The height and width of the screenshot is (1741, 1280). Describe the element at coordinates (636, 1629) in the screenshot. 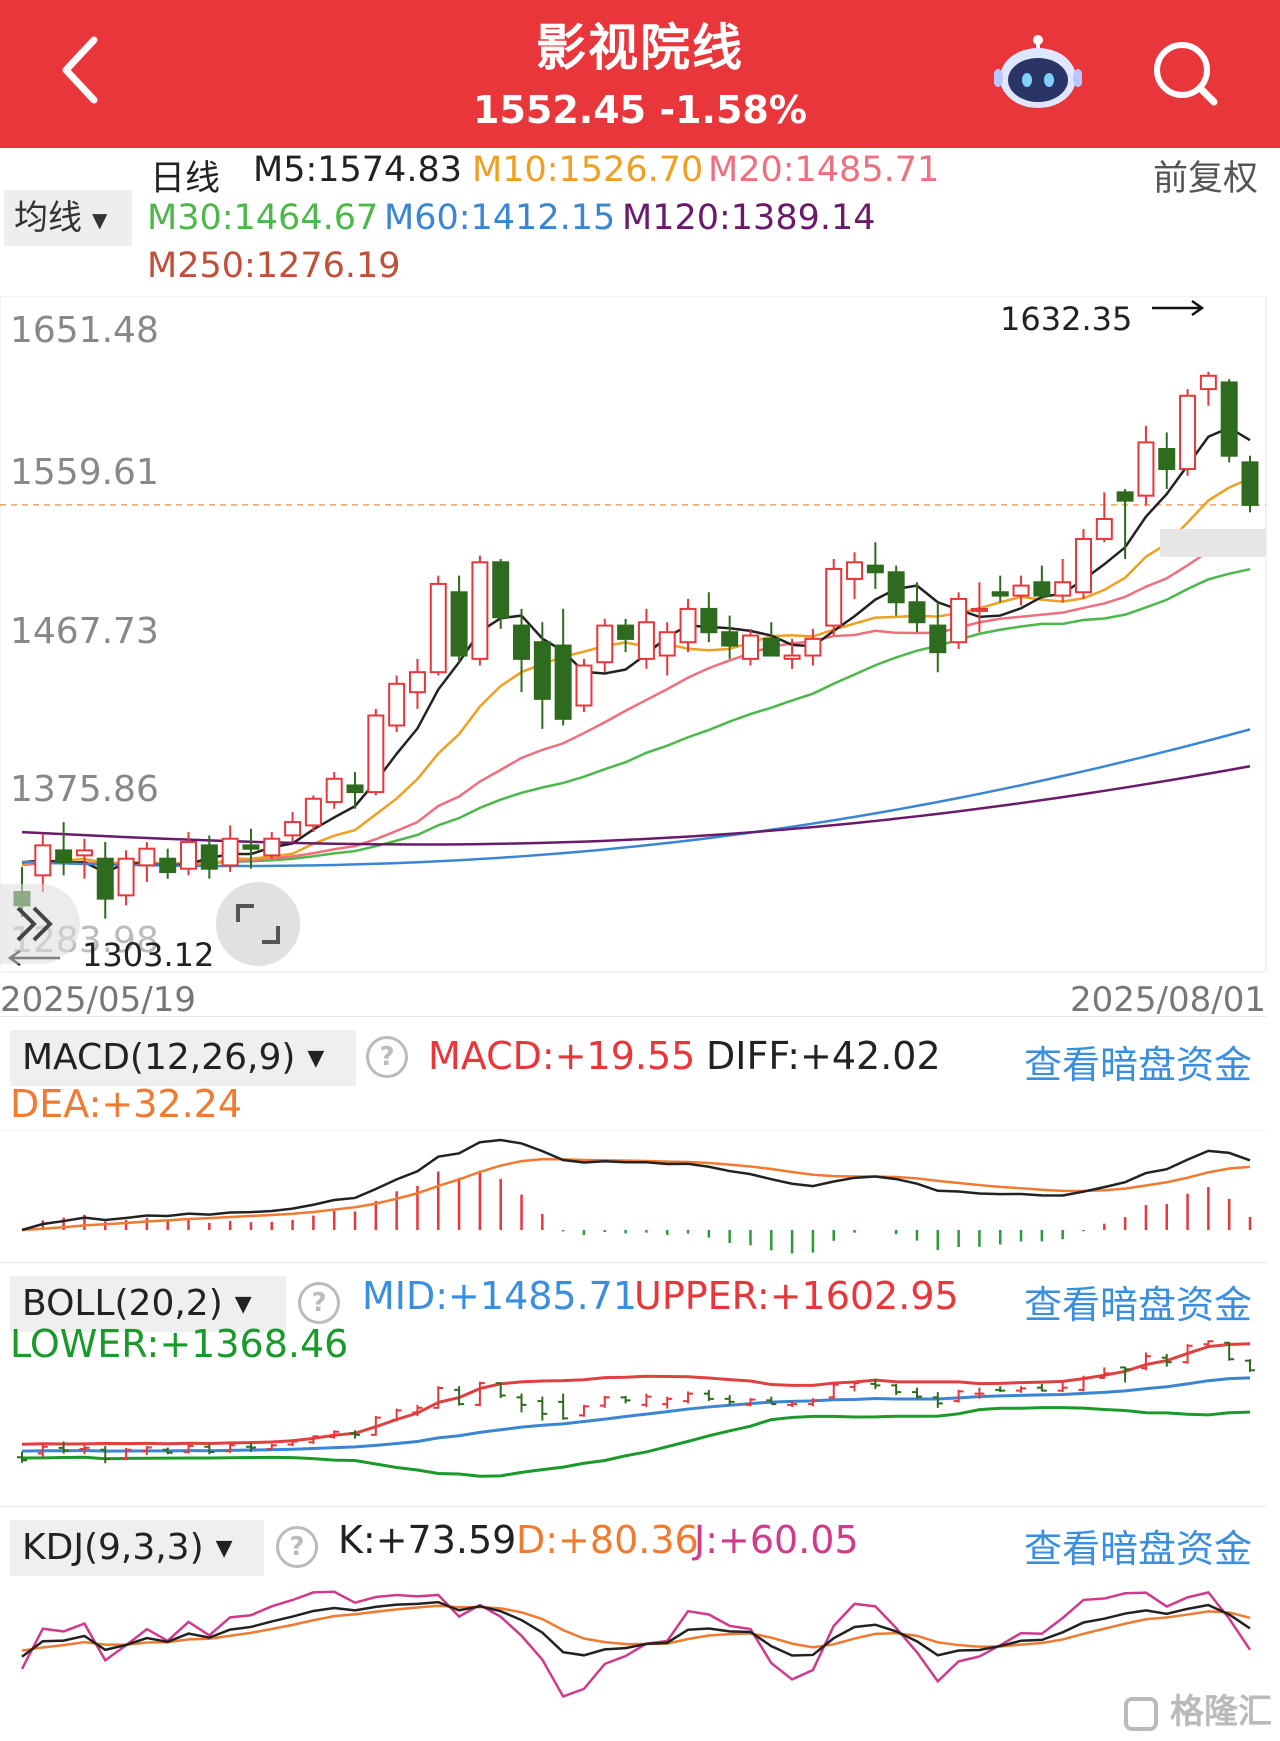

I see `kdj-k-line` at that location.